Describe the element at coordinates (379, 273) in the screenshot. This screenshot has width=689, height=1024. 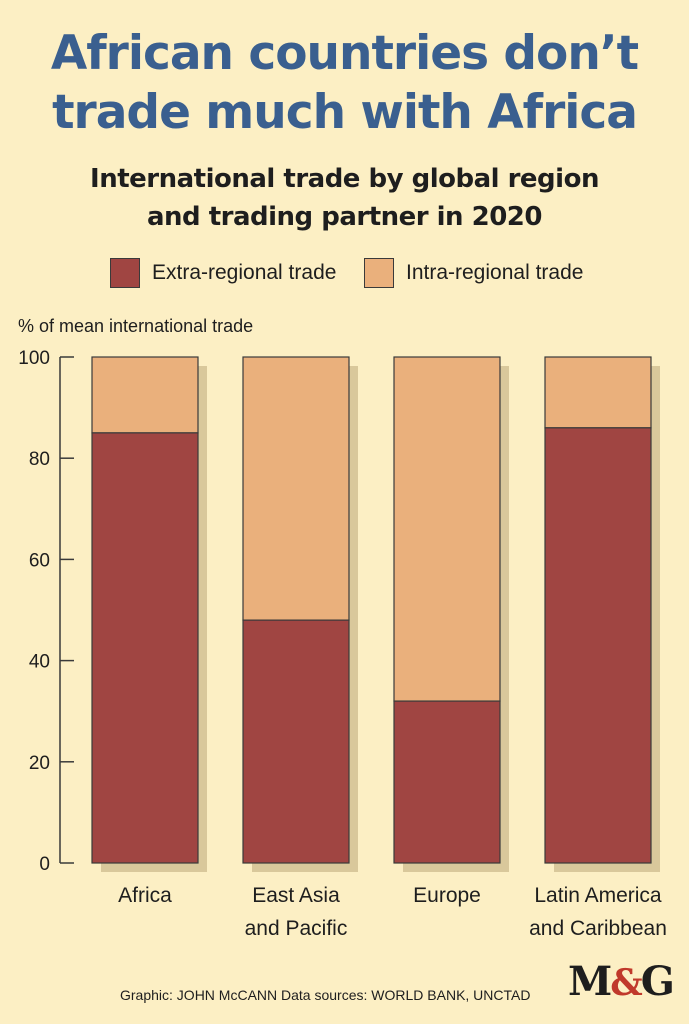
I see `legend-swatch-intra` at that location.